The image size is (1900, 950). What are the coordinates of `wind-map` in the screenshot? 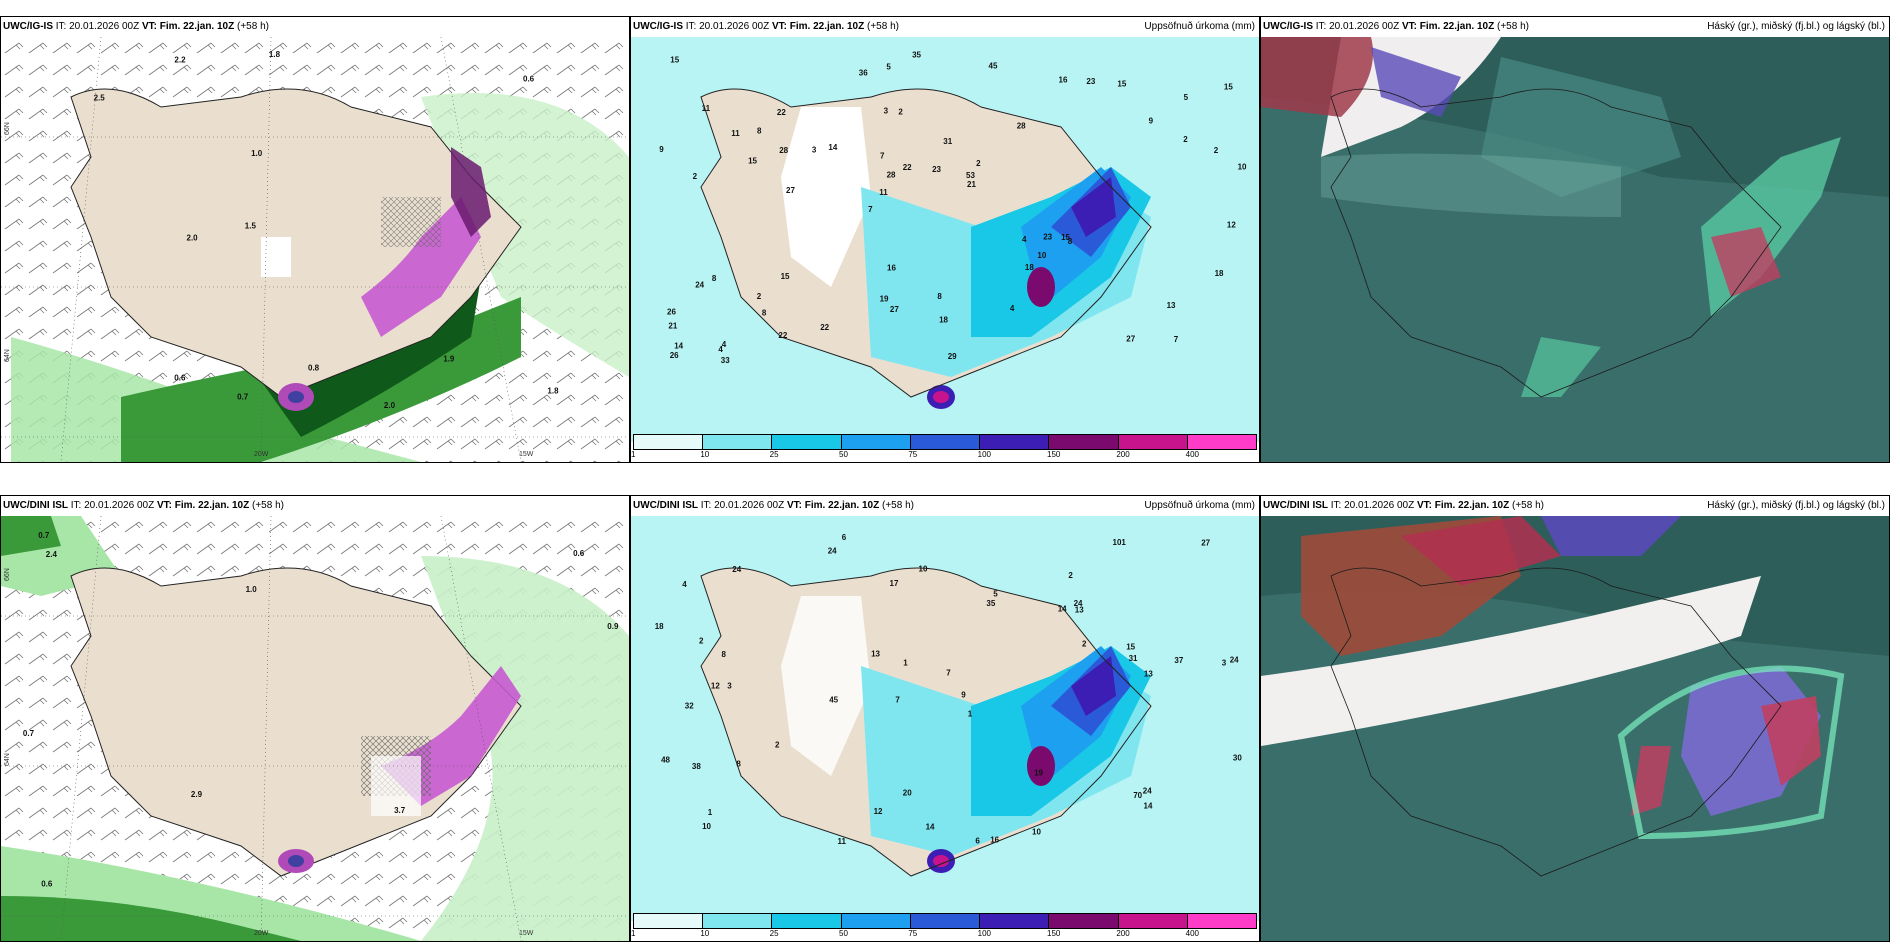 It's located at (315, 249).